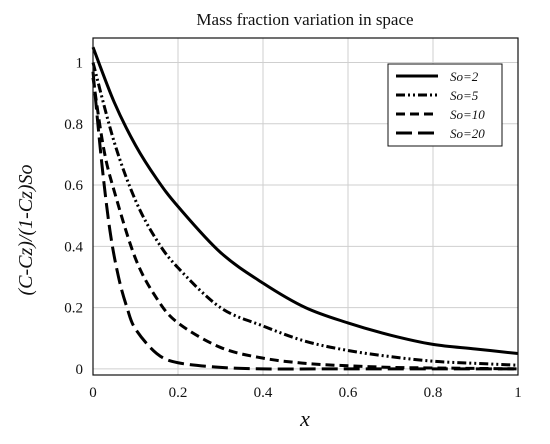 The height and width of the screenshot is (444, 550). Describe the element at coordinates (26, 229) in the screenshot. I see `y-axis-label: (C-Cz)/(1-Cz)So` at that location.